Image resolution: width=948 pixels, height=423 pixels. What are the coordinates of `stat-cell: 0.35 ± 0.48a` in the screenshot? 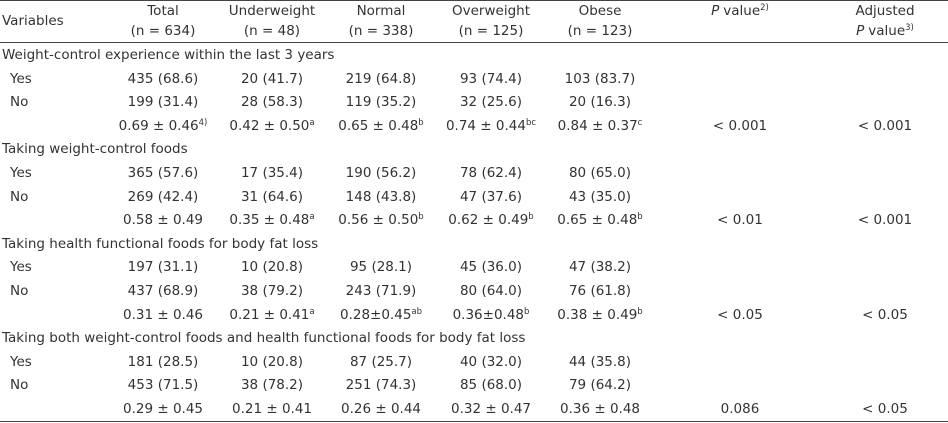 It's located at (271, 220).